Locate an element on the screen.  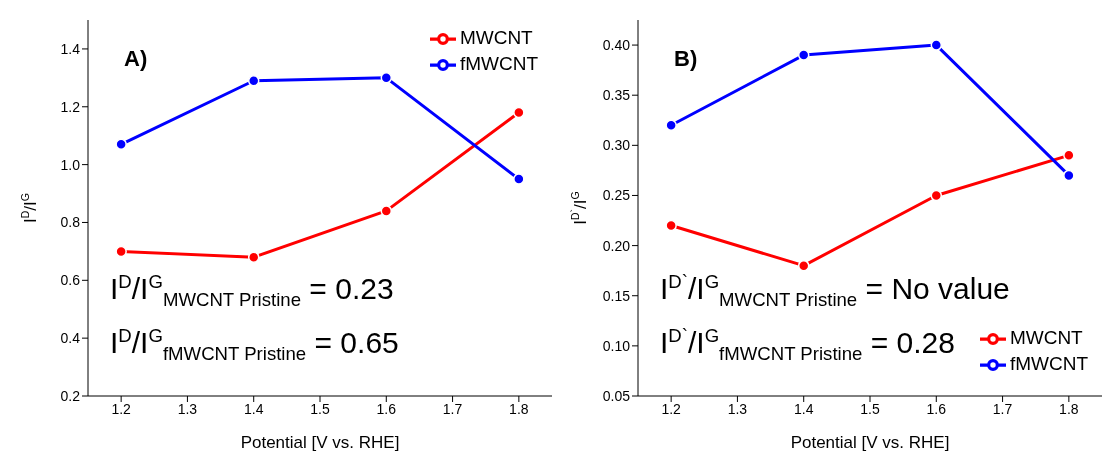
y-tick-label: 0.8 is located at coordinates (70, 222).